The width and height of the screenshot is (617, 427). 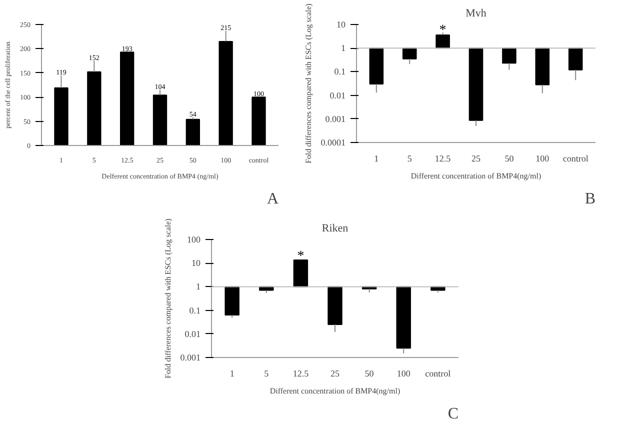 I want to click on y-tick-label: 100, so click(x=194, y=239).